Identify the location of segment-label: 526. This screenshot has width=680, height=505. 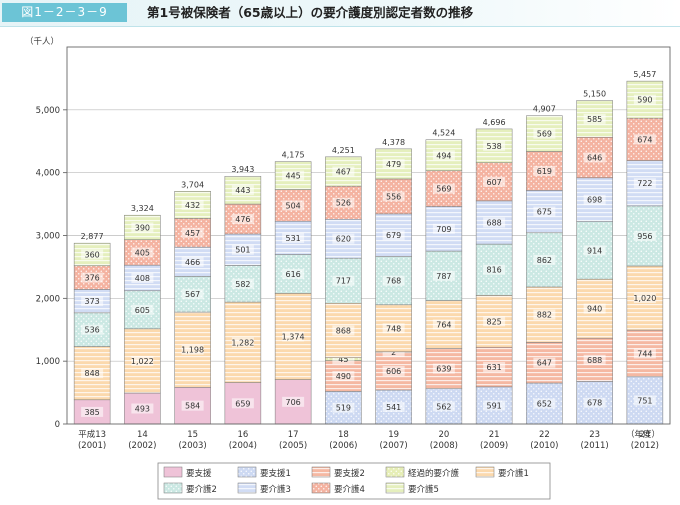
(343, 203).